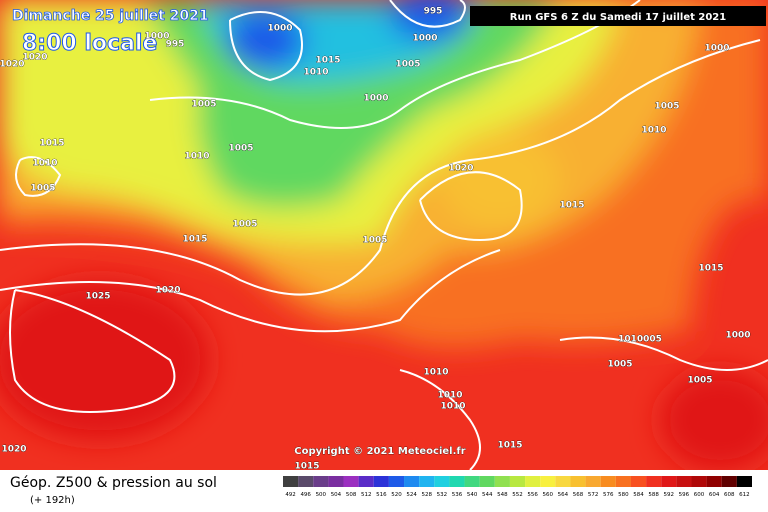  I want to click on scale-label: 540, so click(472, 495).